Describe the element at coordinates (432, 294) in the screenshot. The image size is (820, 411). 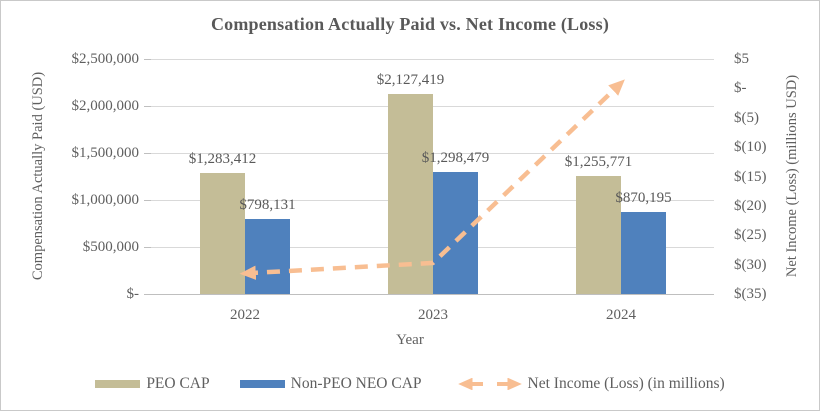
I see `x-axis-line` at that location.